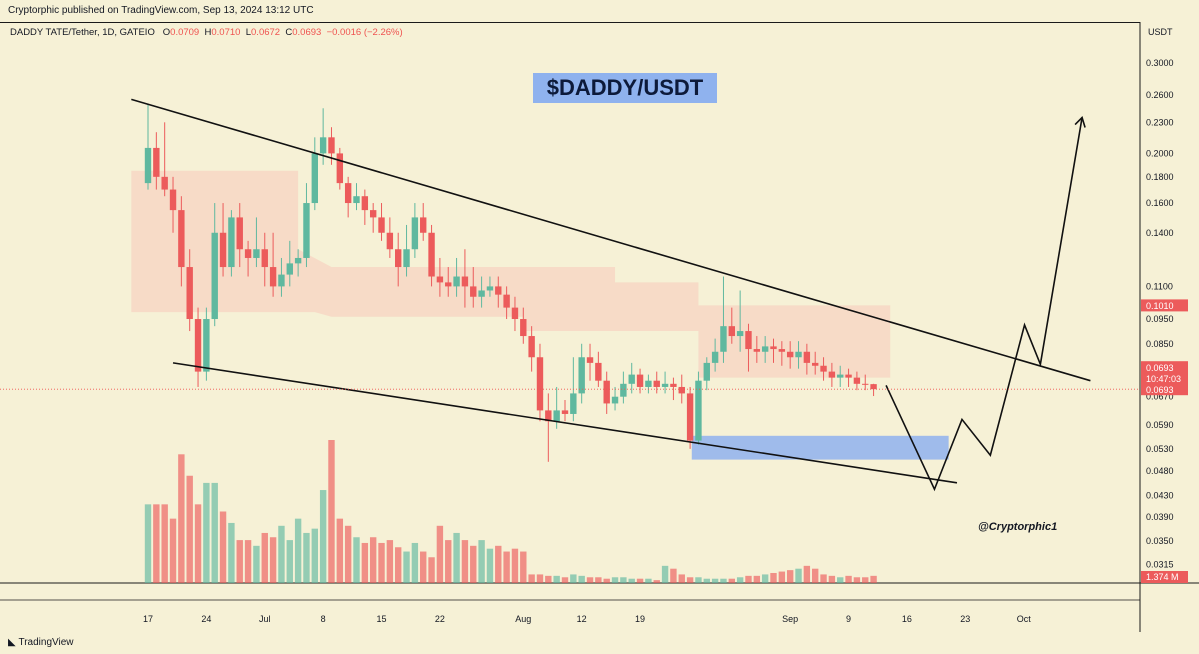  I want to click on price-tick-label: 0.1100, so click(1159, 286).